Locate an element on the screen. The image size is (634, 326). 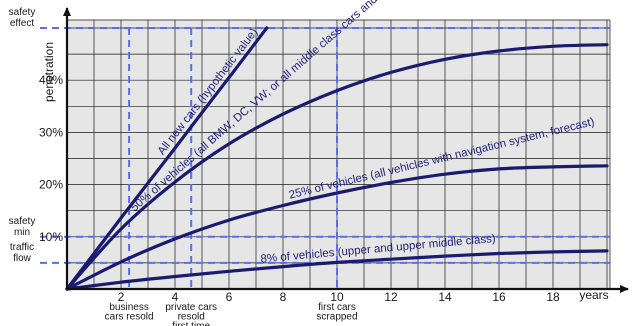
reference-event-label: private cars is located at coordinates (191, 307).